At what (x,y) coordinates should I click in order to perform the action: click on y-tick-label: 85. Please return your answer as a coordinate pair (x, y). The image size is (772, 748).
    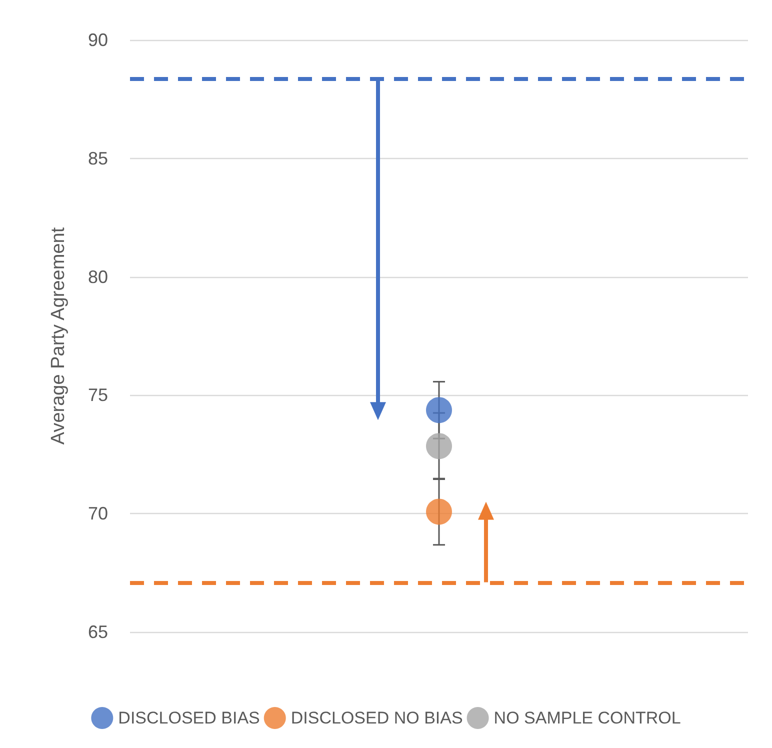
    Looking at the image, I should click on (98, 158).